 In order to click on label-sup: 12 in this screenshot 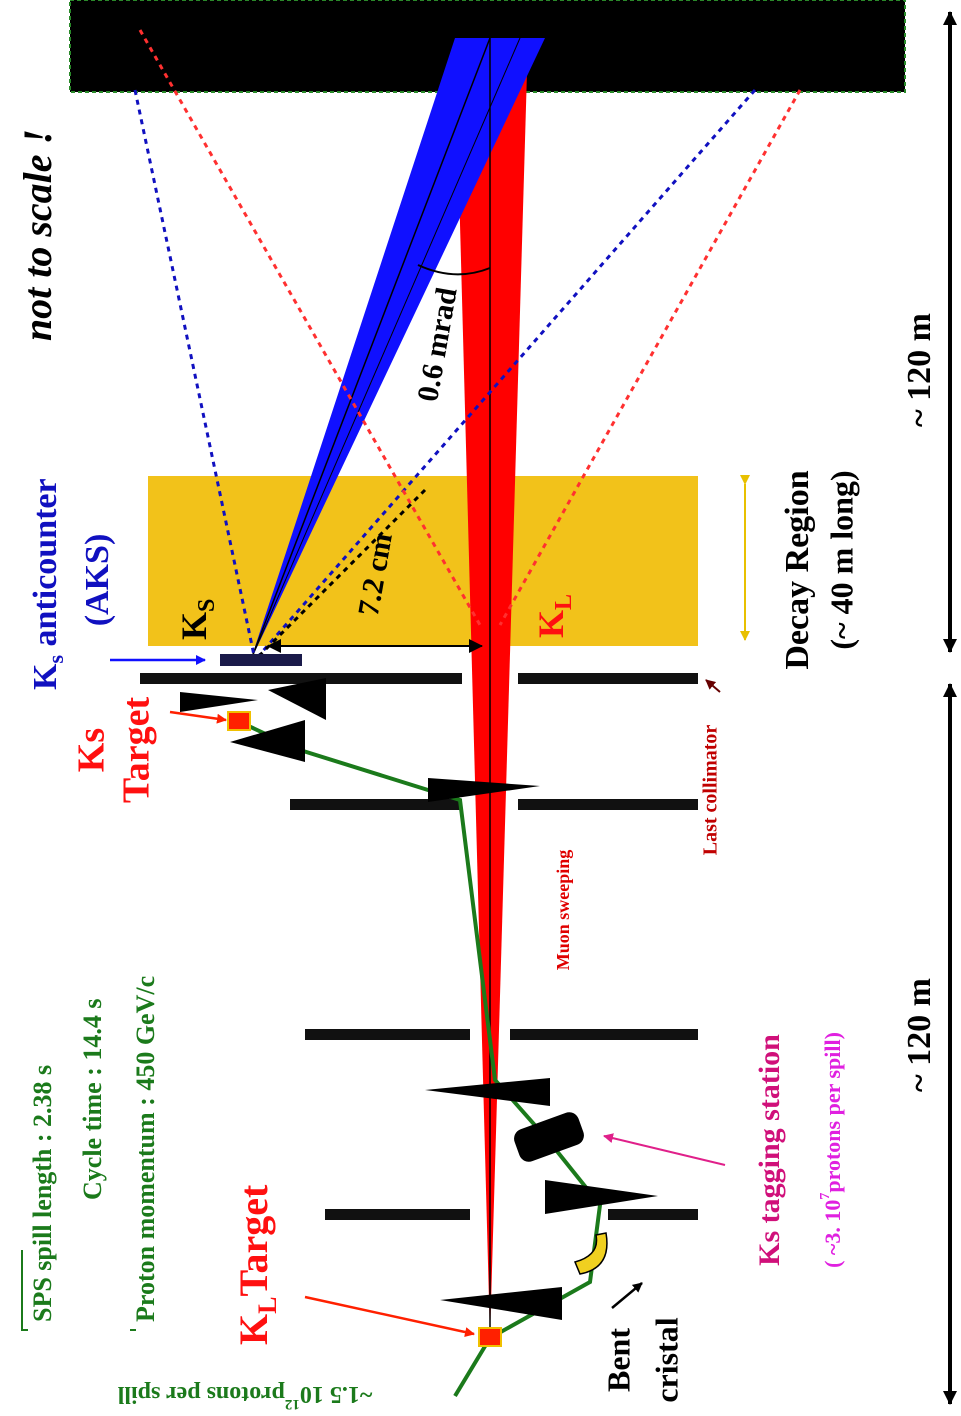, I will do `click(292, 1404)`.